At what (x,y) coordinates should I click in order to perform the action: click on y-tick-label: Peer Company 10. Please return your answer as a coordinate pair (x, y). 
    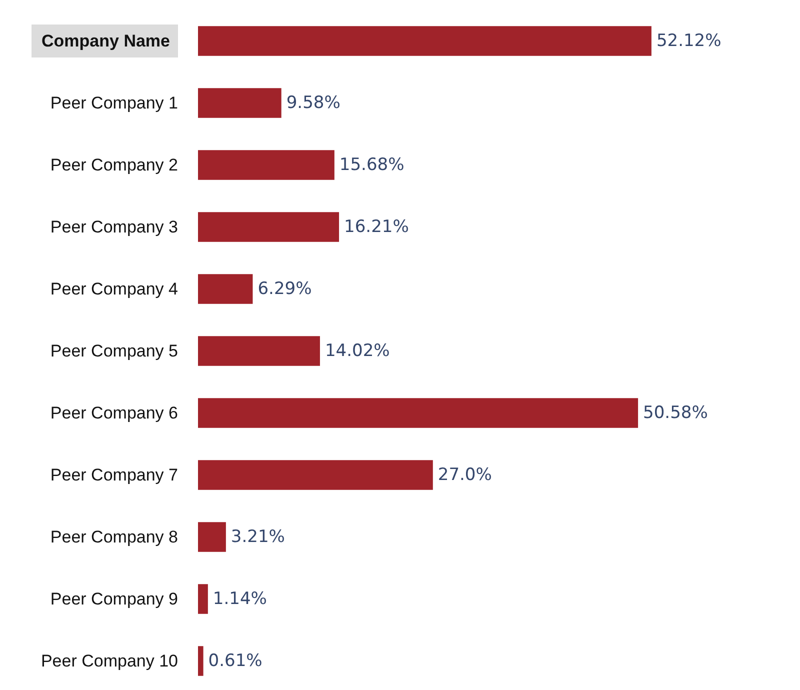
    Looking at the image, I should click on (109, 661).